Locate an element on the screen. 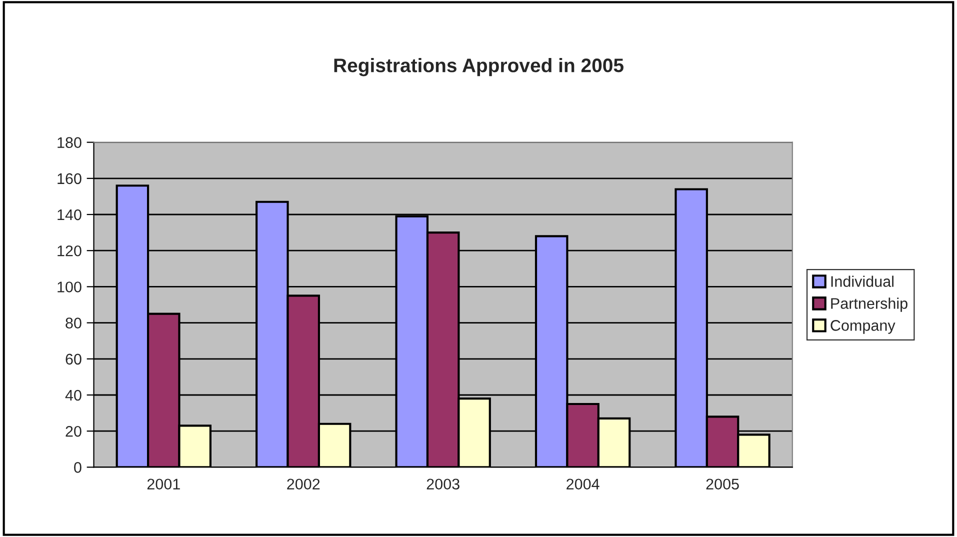 The image size is (957, 537). x-tick-label: 2005 is located at coordinates (722, 484).